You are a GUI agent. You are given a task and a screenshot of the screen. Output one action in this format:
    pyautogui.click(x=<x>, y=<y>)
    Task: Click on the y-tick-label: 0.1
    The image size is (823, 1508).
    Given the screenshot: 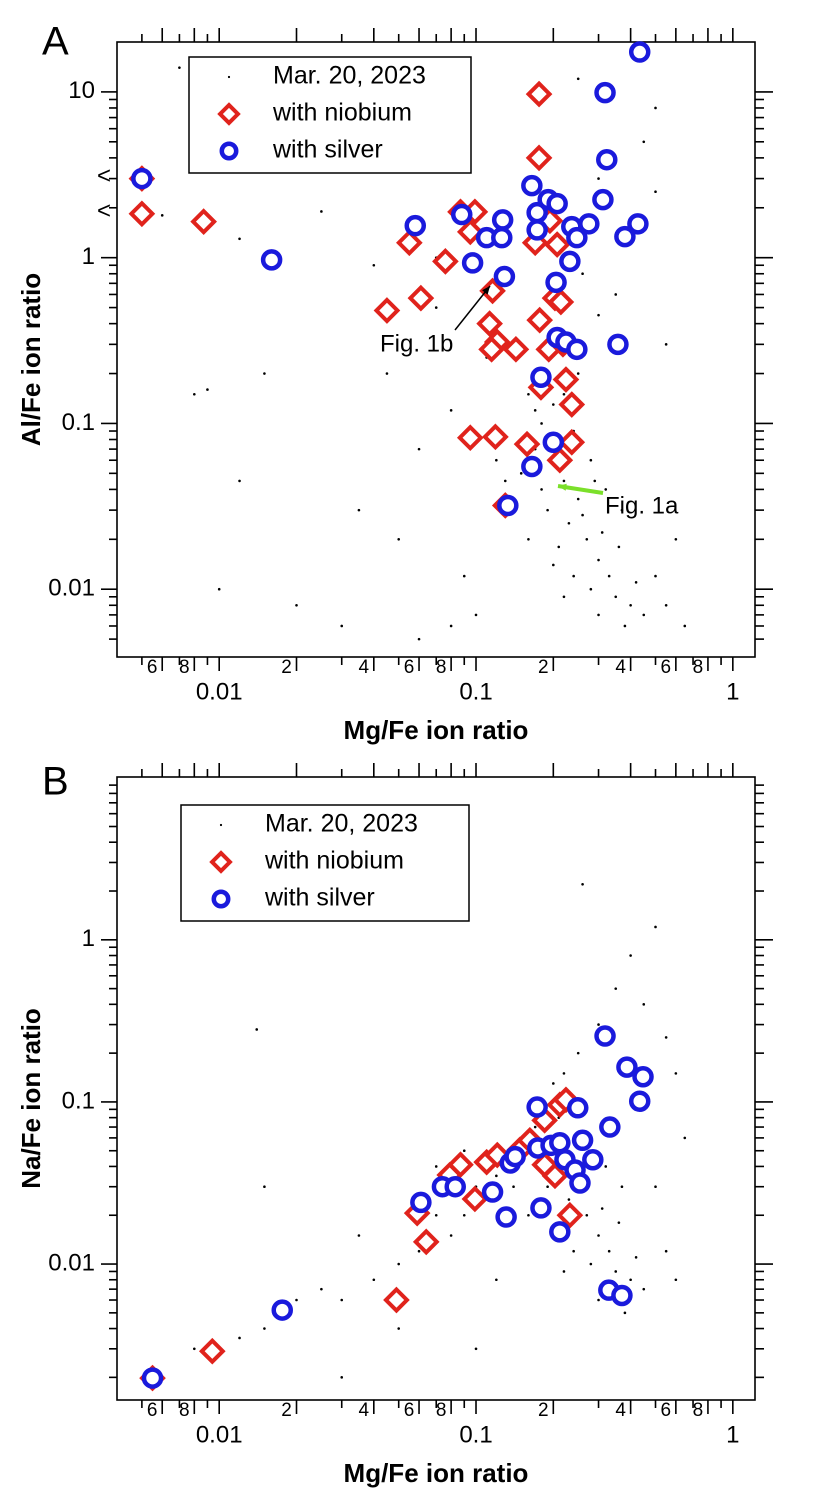 What is the action you would take?
    pyautogui.click(x=78, y=1100)
    